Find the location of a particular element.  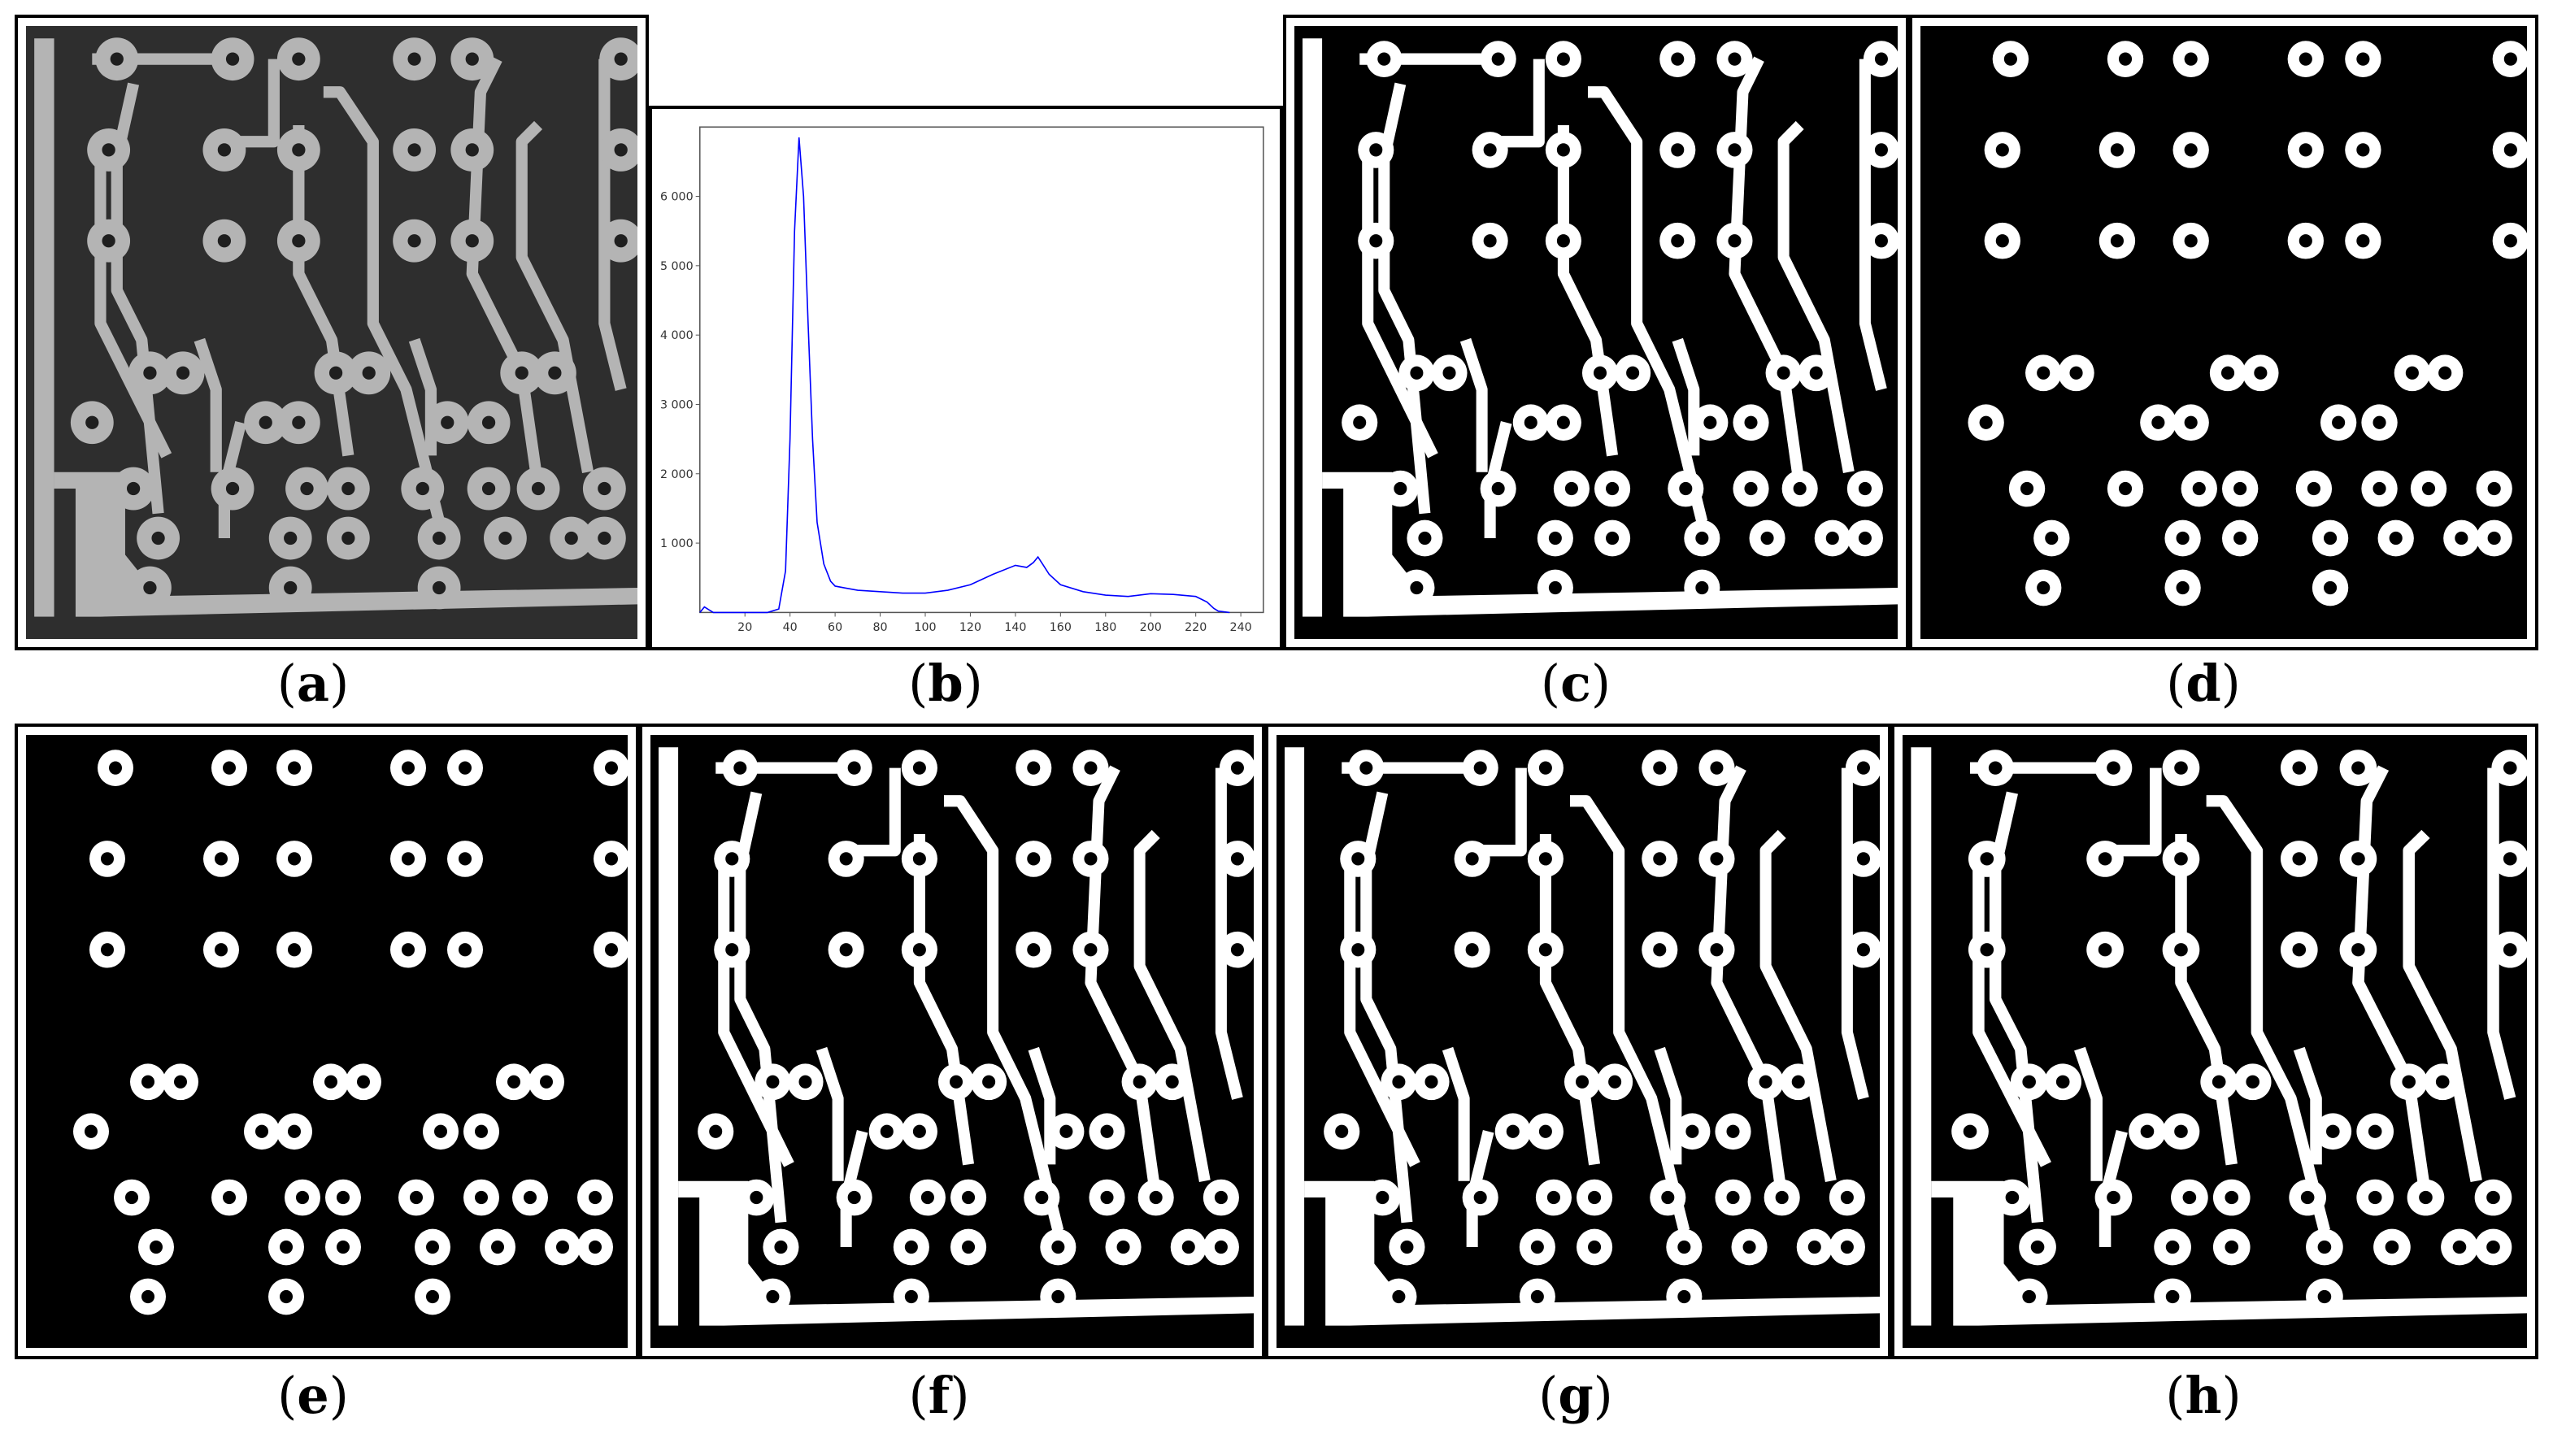

pcb-photo is located at coordinates (331, 333).